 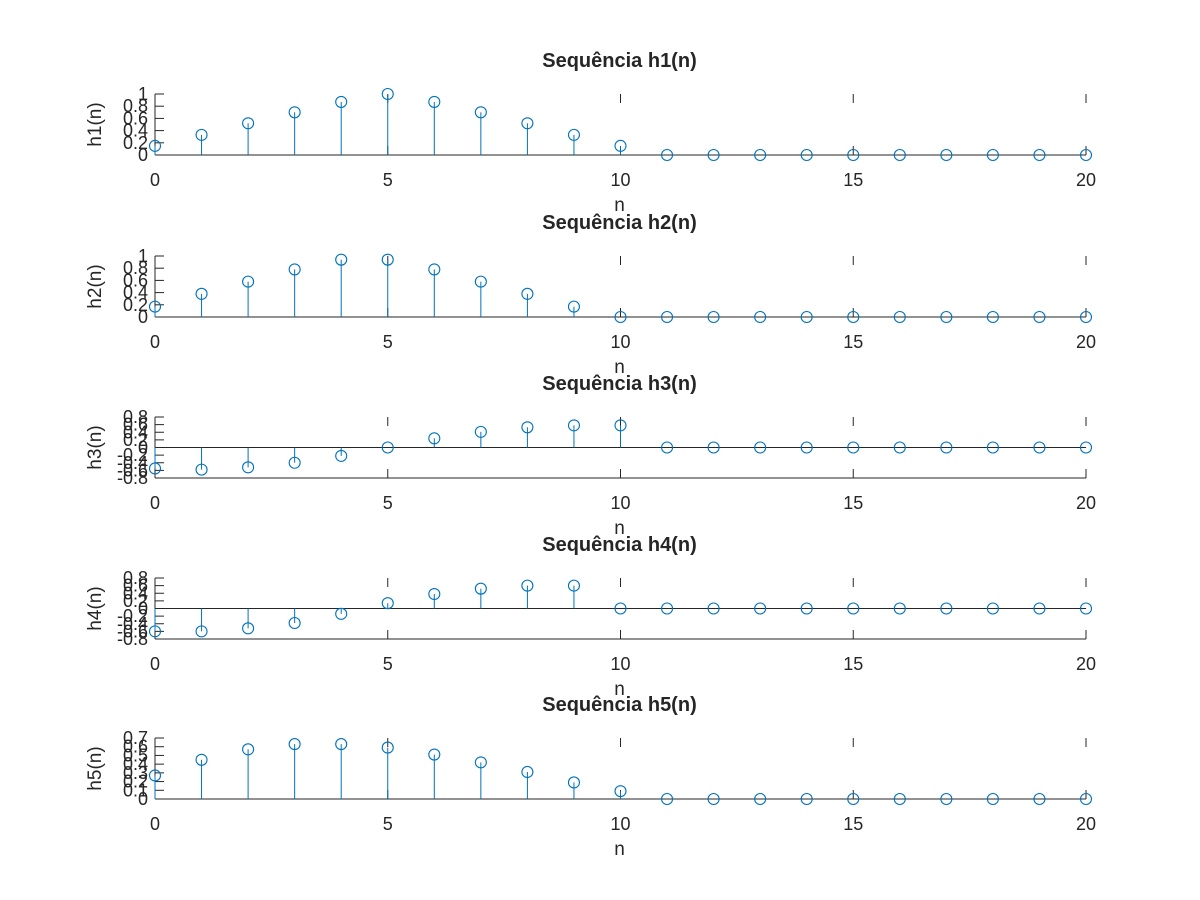 What do you see at coordinates (853, 664) in the screenshot?
I see `x-tick-label: 15` at bounding box center [853, 664].